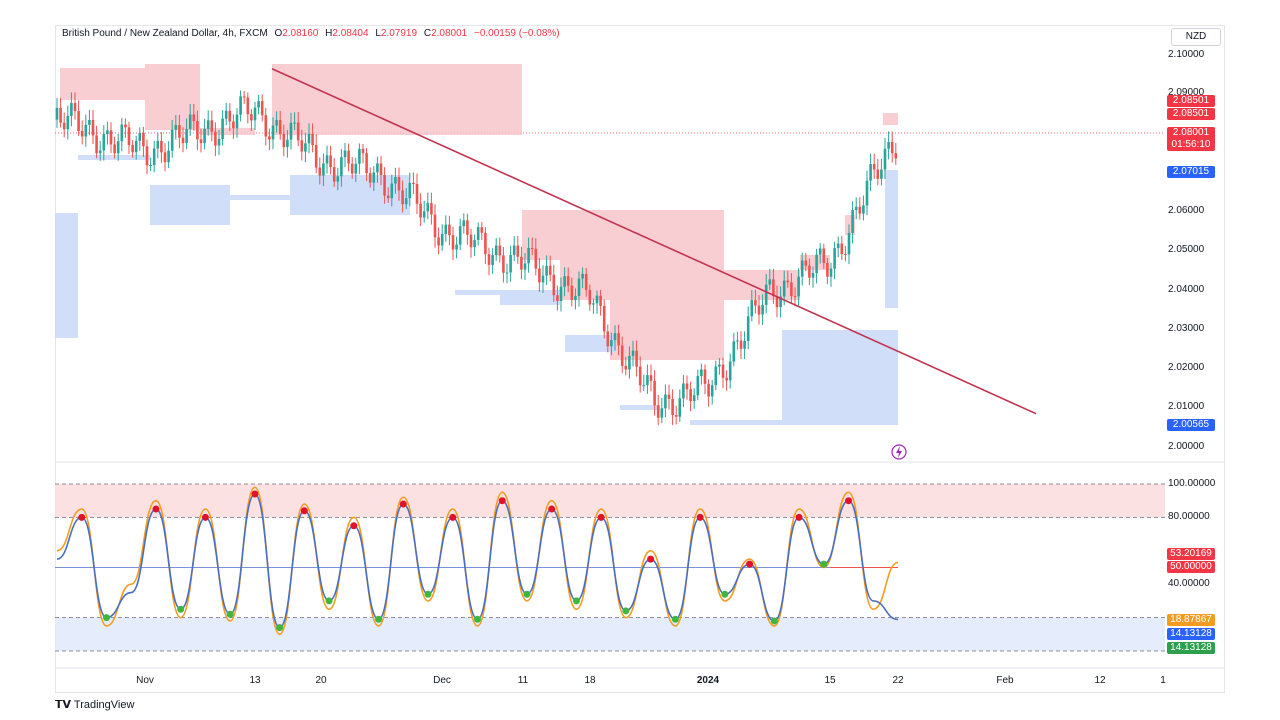  I want to click on currency-button: NZD, so click(1196, 37).